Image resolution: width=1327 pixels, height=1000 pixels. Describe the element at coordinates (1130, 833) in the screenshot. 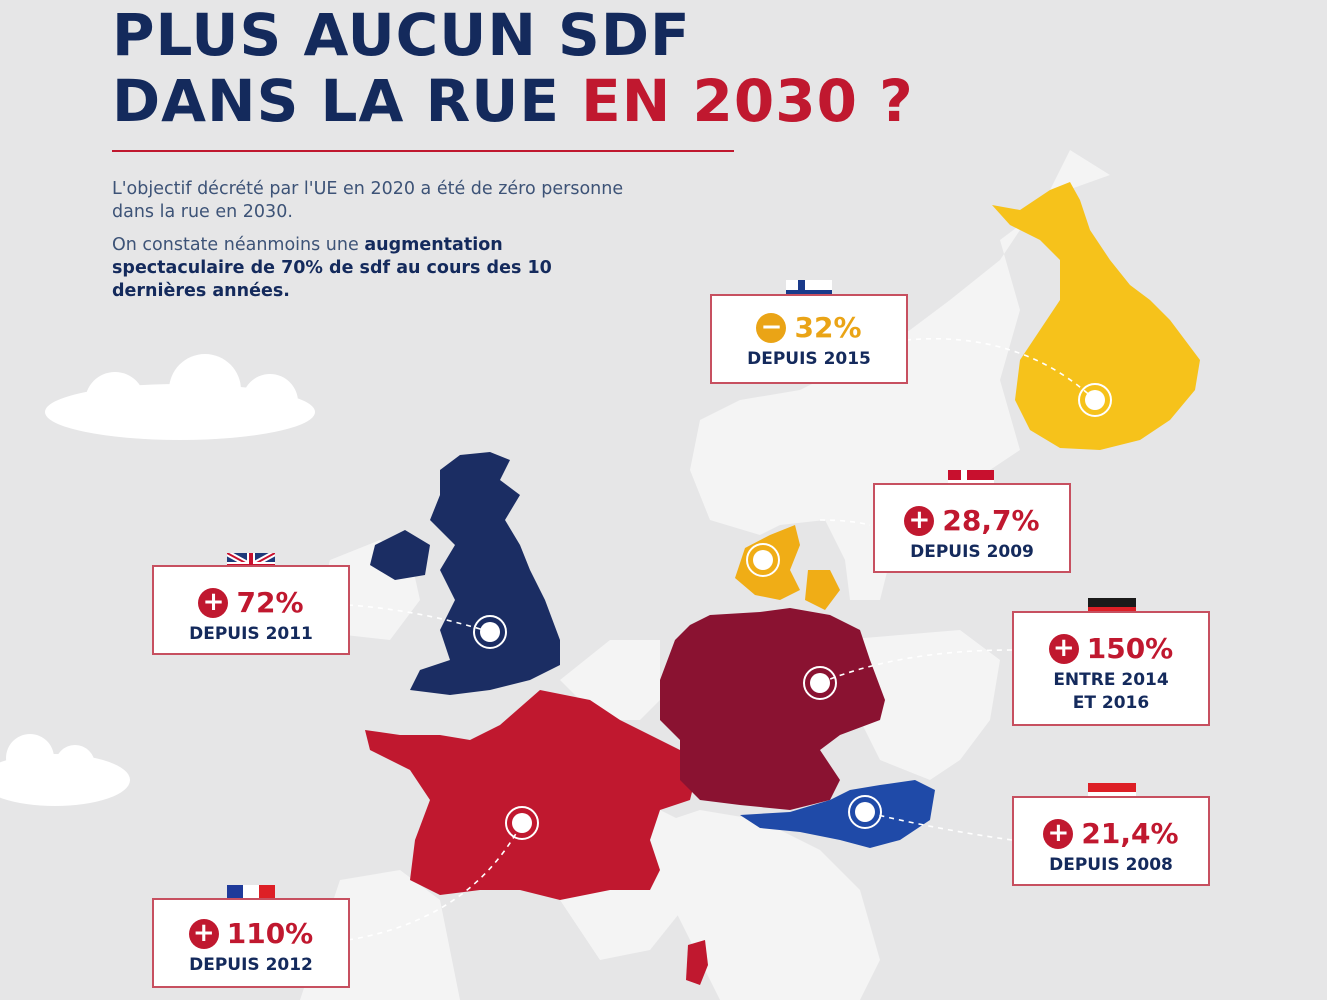

I see `austria-percent: 21,4%` at that location.